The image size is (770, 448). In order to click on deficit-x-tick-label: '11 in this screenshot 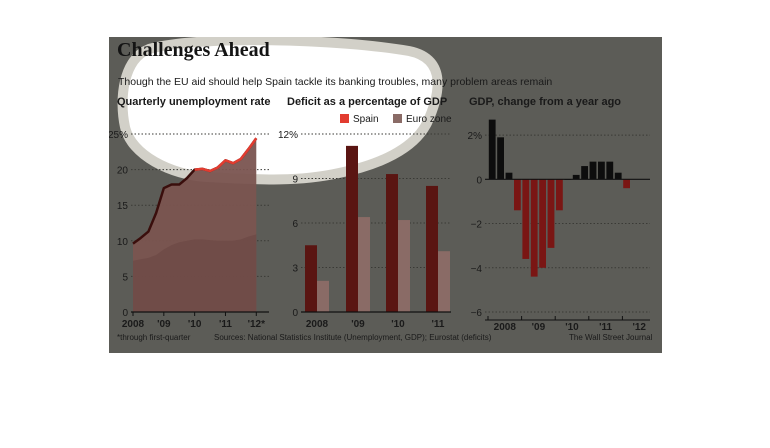, I will do `click(438, 324)`.